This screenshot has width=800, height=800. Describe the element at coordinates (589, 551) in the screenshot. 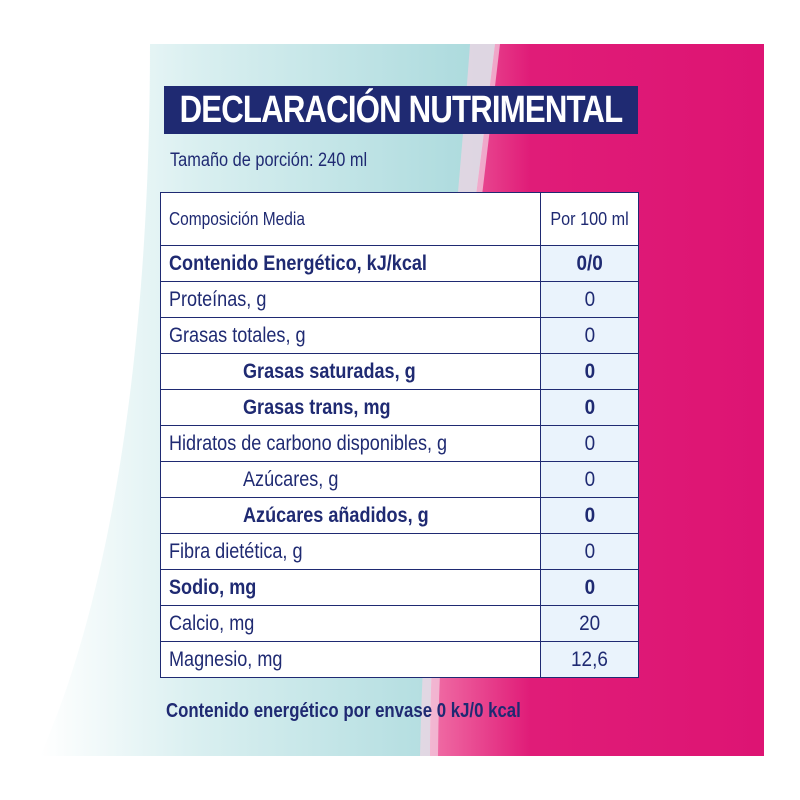

I see `row-fiber-value: 0` at that location.